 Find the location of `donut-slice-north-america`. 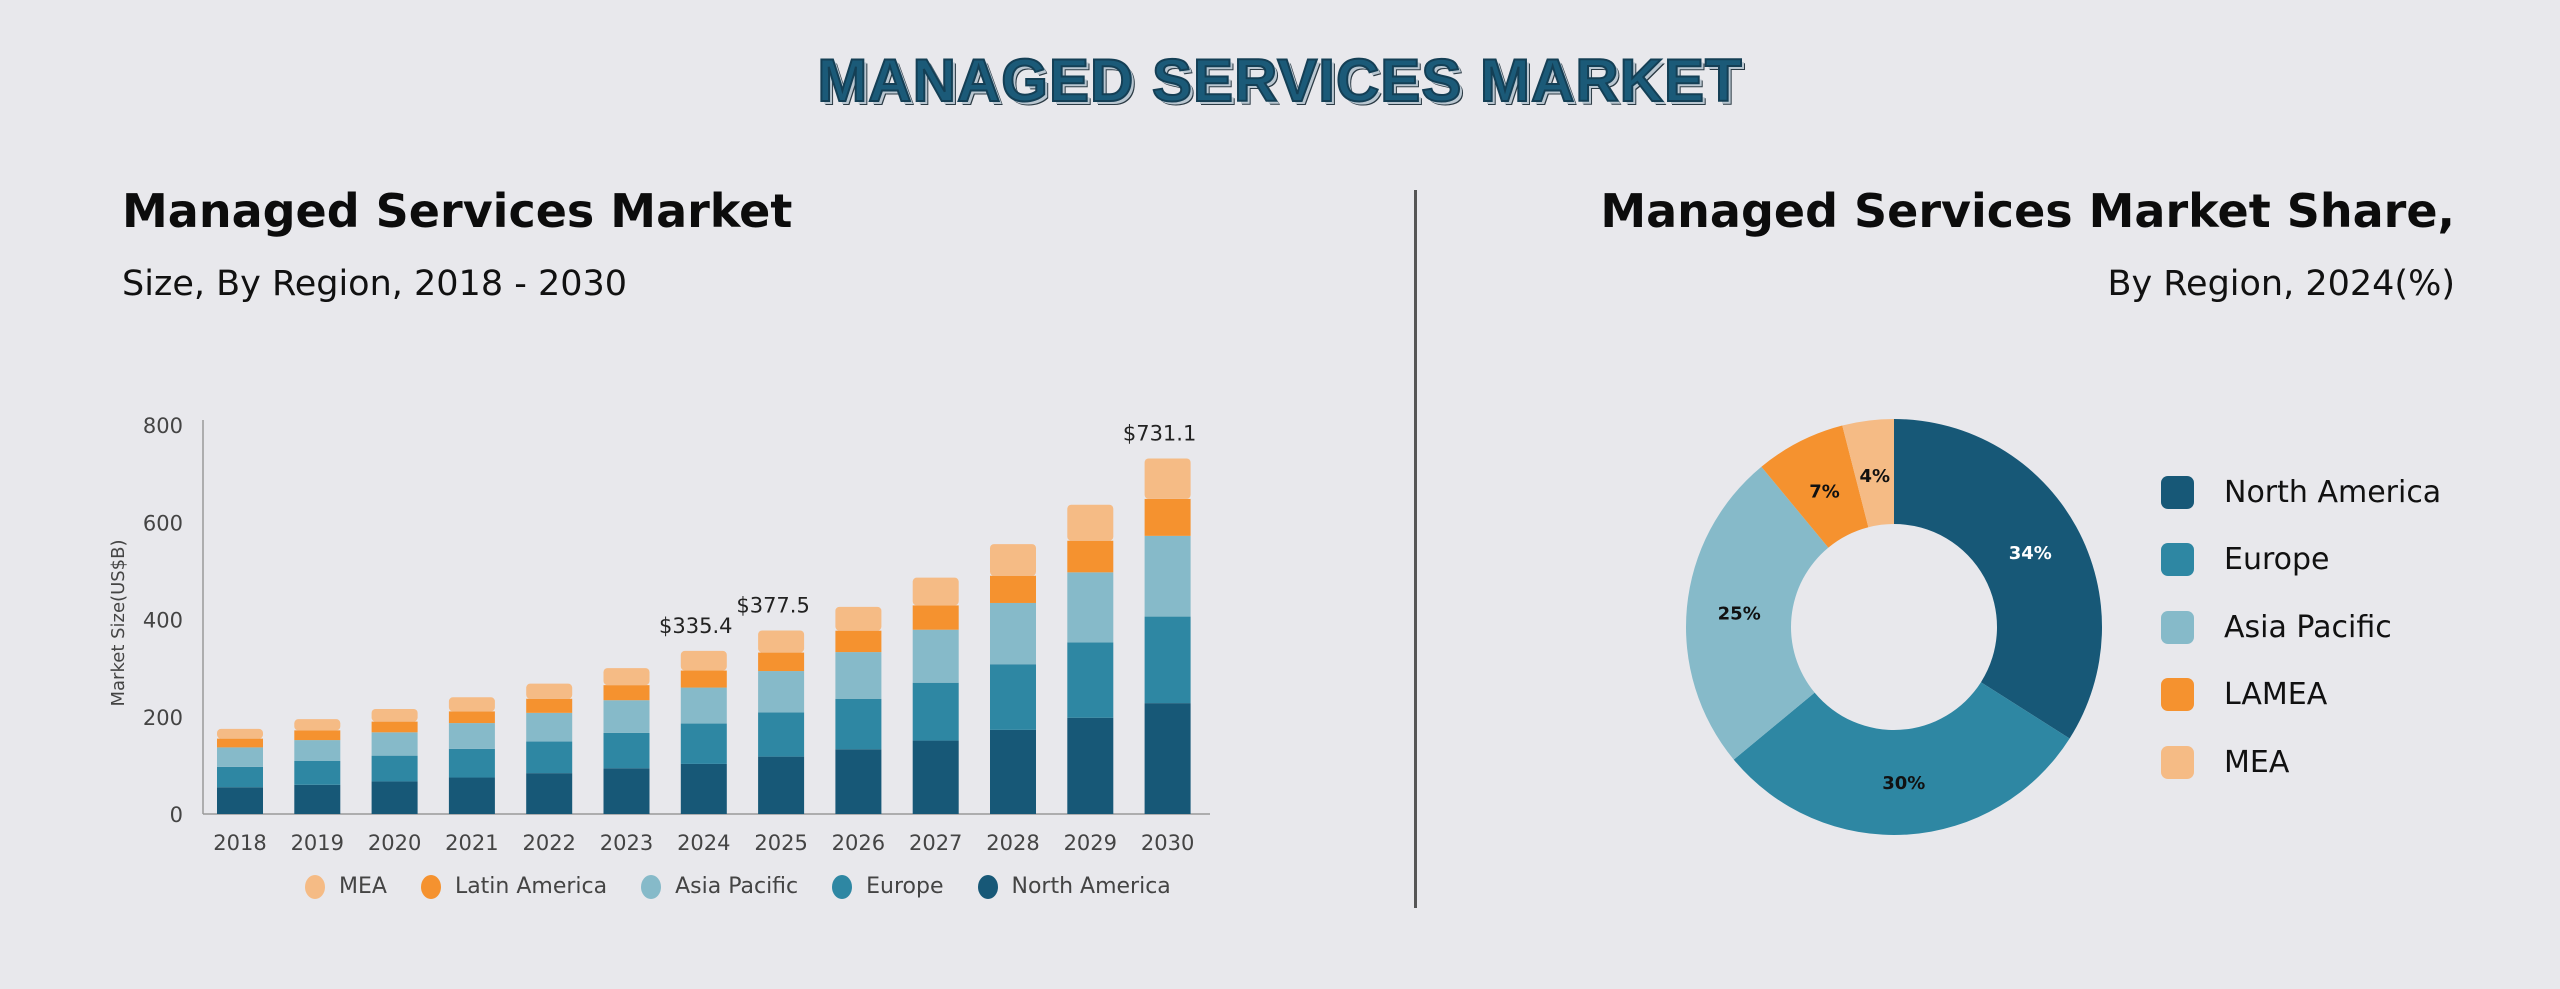

donut-slice-north-america is located at coordinates (1998, 579).